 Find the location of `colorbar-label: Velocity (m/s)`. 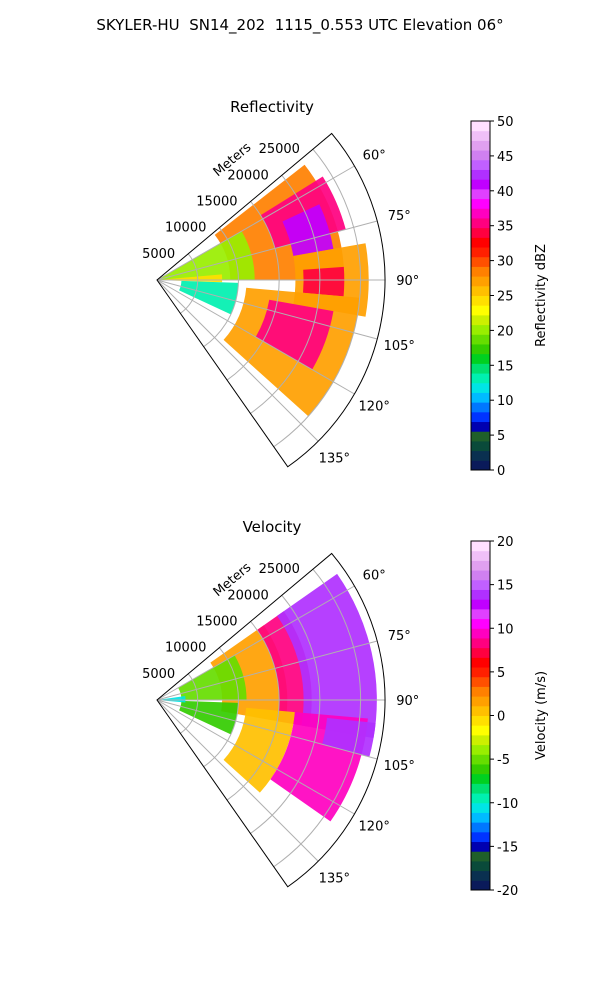

colorbar-label: Velocity (m/s) is located at coordinates (541, 715).